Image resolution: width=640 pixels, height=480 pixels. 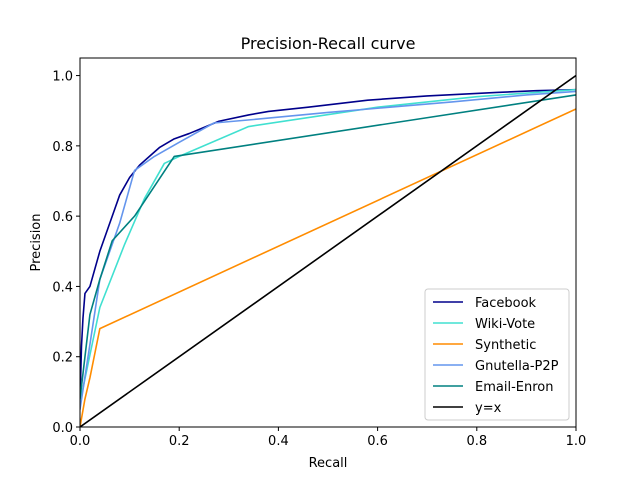 What do you see at coordinates (505, 324) in the screenshot?
I see `legend-label-wiki-vote: Wiki-Vote` at bounding box center [505, 324].